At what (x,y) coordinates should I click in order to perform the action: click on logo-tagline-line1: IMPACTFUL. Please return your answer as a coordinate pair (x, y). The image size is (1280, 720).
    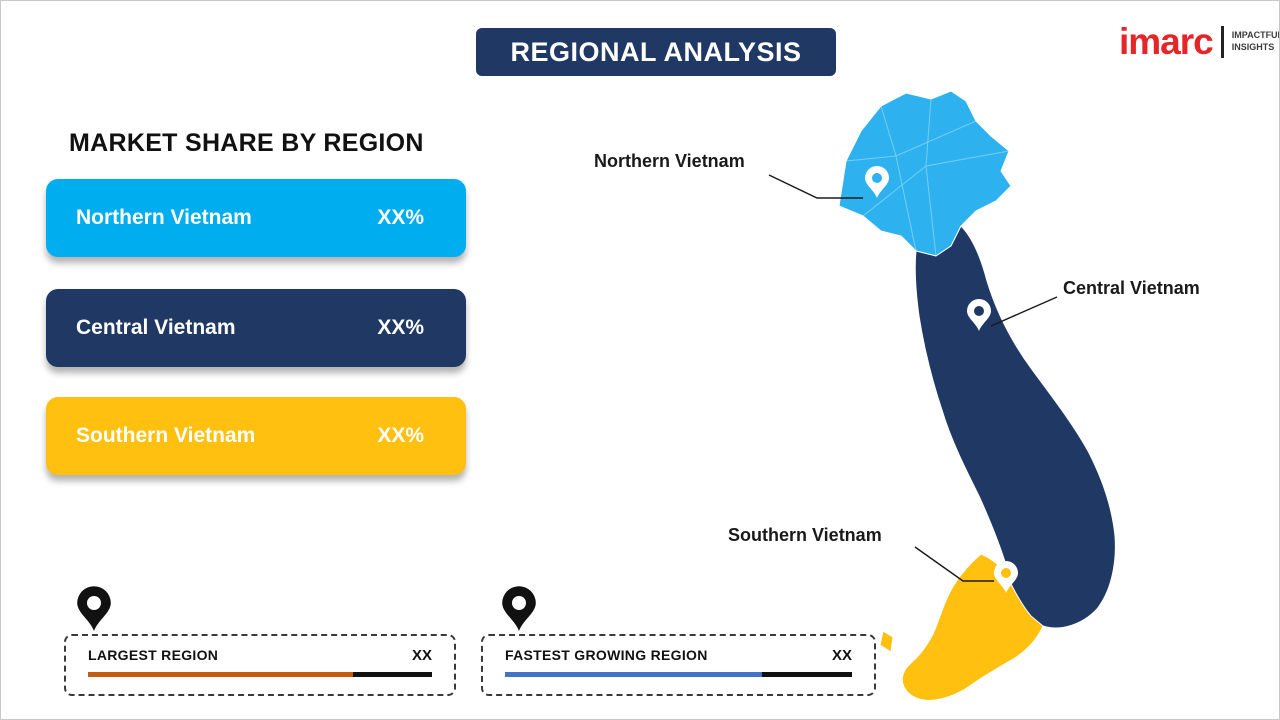
    Looking at the image, I should click on (1255, 35).